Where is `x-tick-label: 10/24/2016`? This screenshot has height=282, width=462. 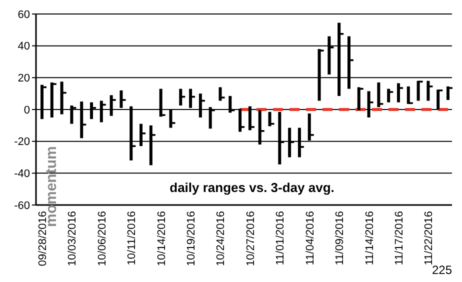 x-tick-label: 10/24/2016 is located at coordinates (221, 238).